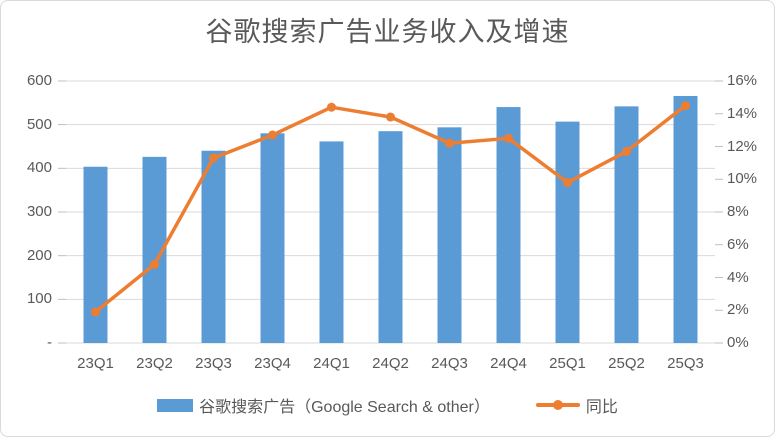 Image resolution: width=775 pixels, height=437 pixels. I want to click on legend-bar-series-label: 谷歌搜索广告（Google Search & other）, so click(344, 407).